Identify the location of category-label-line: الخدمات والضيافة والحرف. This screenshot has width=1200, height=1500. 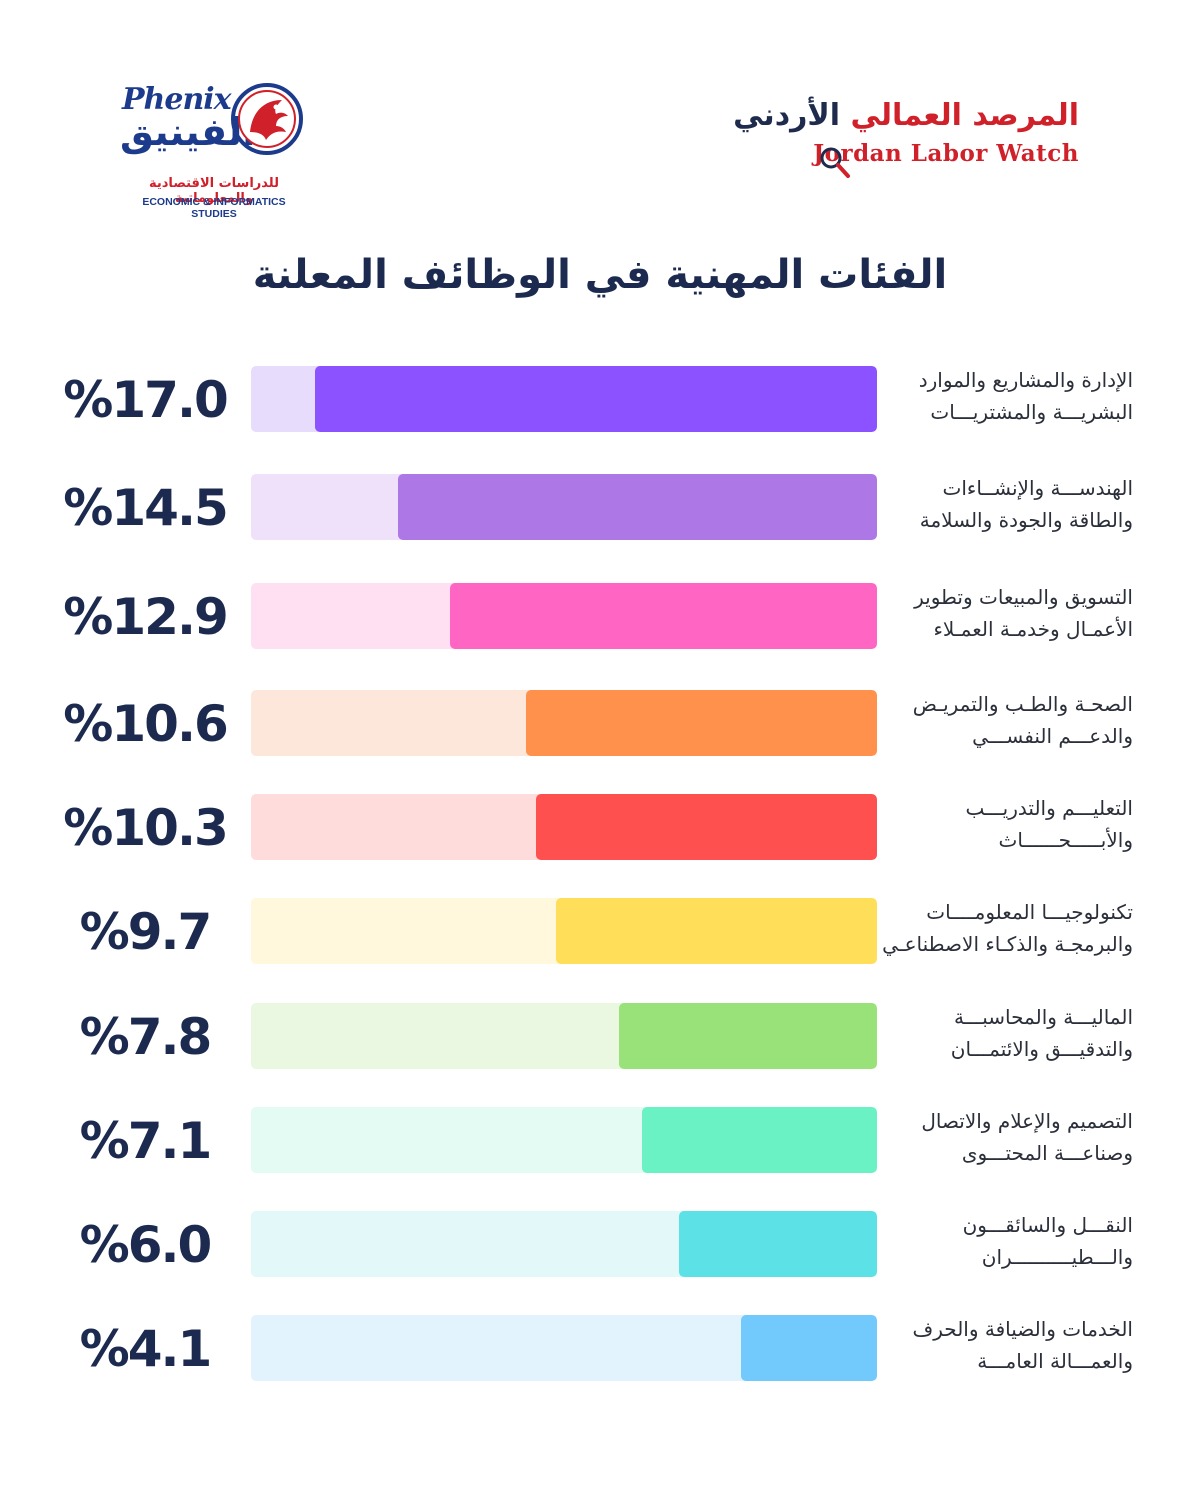
(1022, 1329).